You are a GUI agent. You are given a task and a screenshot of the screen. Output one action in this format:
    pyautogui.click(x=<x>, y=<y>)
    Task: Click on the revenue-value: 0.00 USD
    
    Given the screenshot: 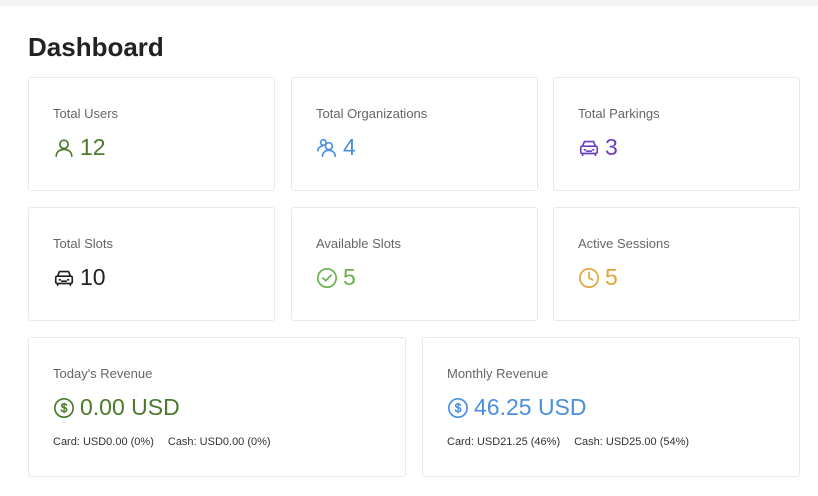 What is the action you would take?
    pyautogui.click(x=130, y=407)
    